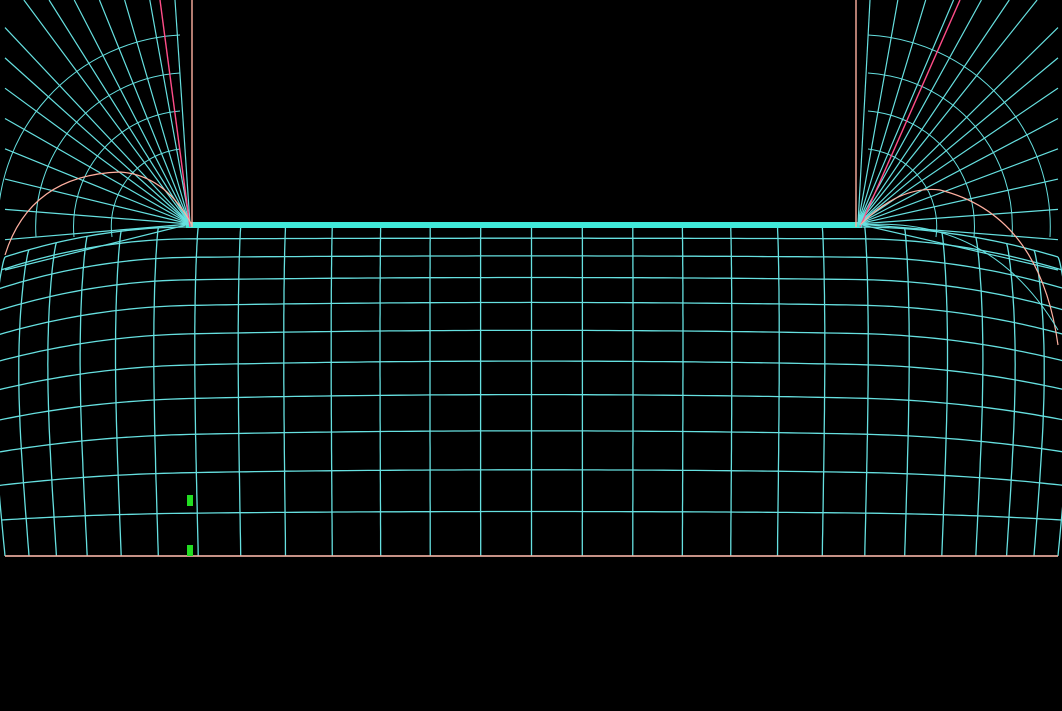 The width and height of the screenshot is (1062, 711). Describe the element at coordinates (190, 525) in the screenshot. I see `node-markers` at that location.